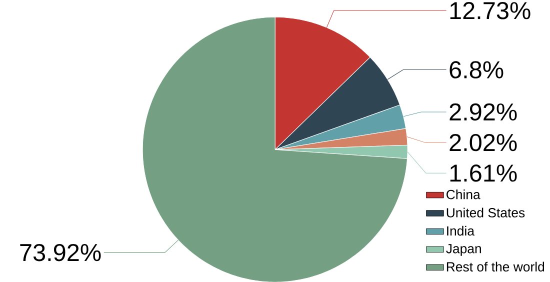  What do you see at coordinates (490, 11) in the screenshot?
I see `data-label: 12.73%` at bounding box center [490, 11].